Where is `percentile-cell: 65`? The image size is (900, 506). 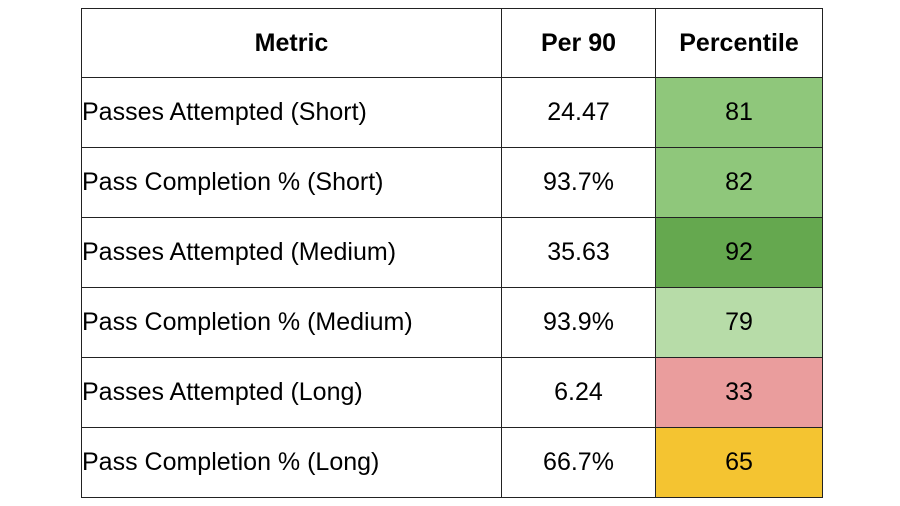 percentile-cell: 65 is located at coordinates (739, 462).